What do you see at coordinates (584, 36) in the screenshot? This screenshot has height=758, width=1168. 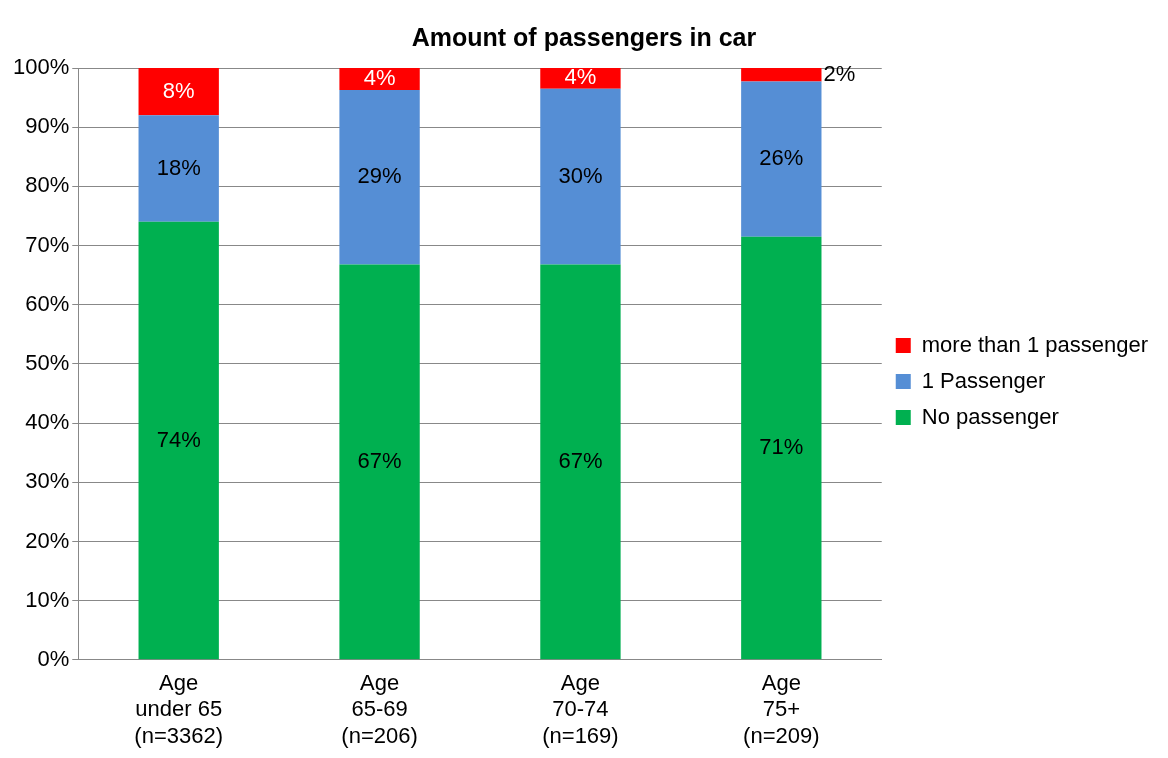 I see `chart-title: Amount of passengers in car` at bounding box center [584, 36].